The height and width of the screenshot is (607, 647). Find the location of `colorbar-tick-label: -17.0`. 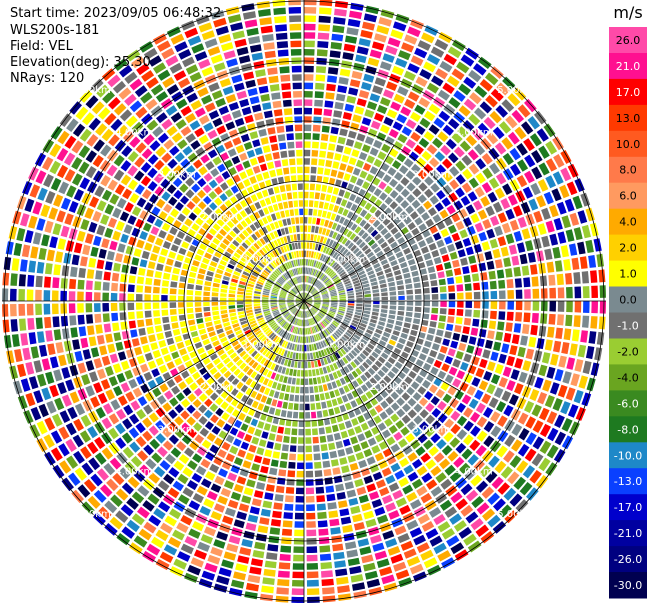

colorbar-tick-label: -17.0 is located at coordinates (628, 507).